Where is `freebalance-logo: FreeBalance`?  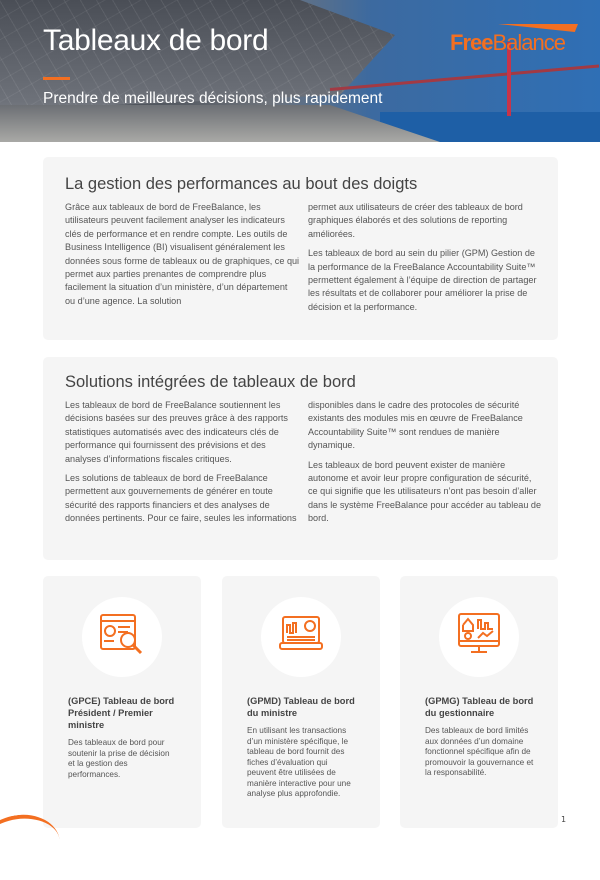 freebalance-logo: FreeBalance is located at coordinates (514, 40).